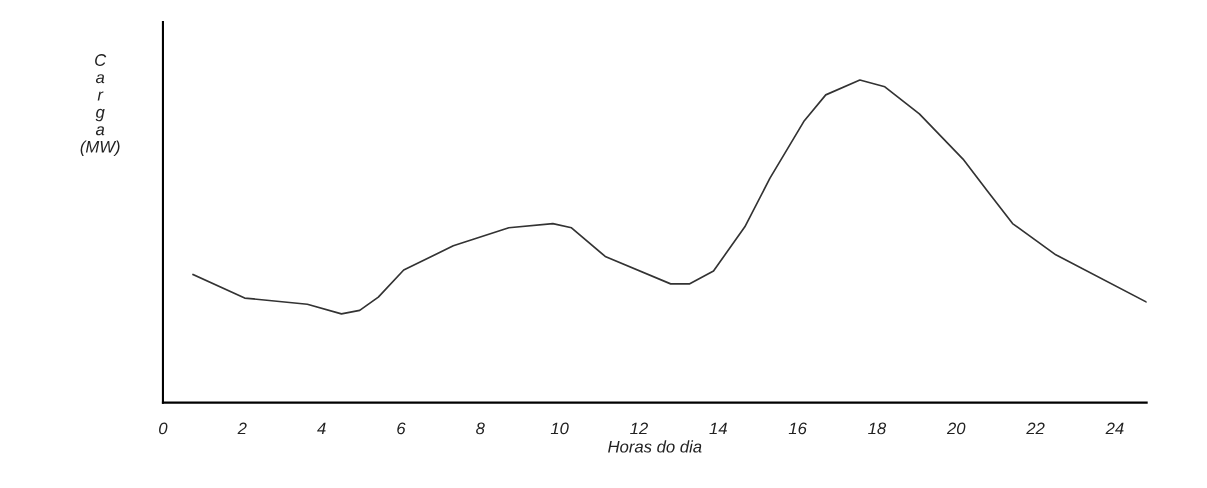  I want to click on x-tick-label: 6, so click(401, 428).